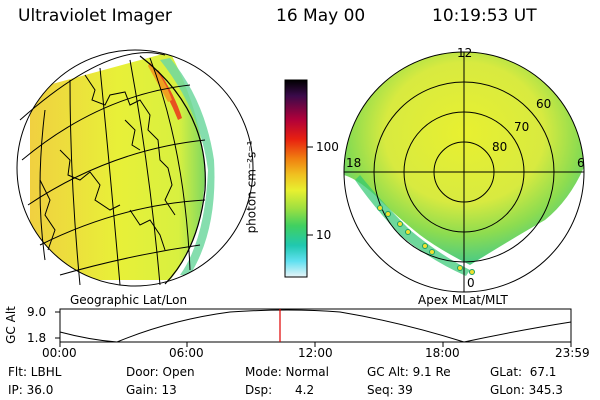 The height and width of the screenshot is (400, 600). What do you see at coordinates (280, 390) in the screenshot?
I see `dsp-info: Dsp: 4.2` at bounding box center [280, 390].